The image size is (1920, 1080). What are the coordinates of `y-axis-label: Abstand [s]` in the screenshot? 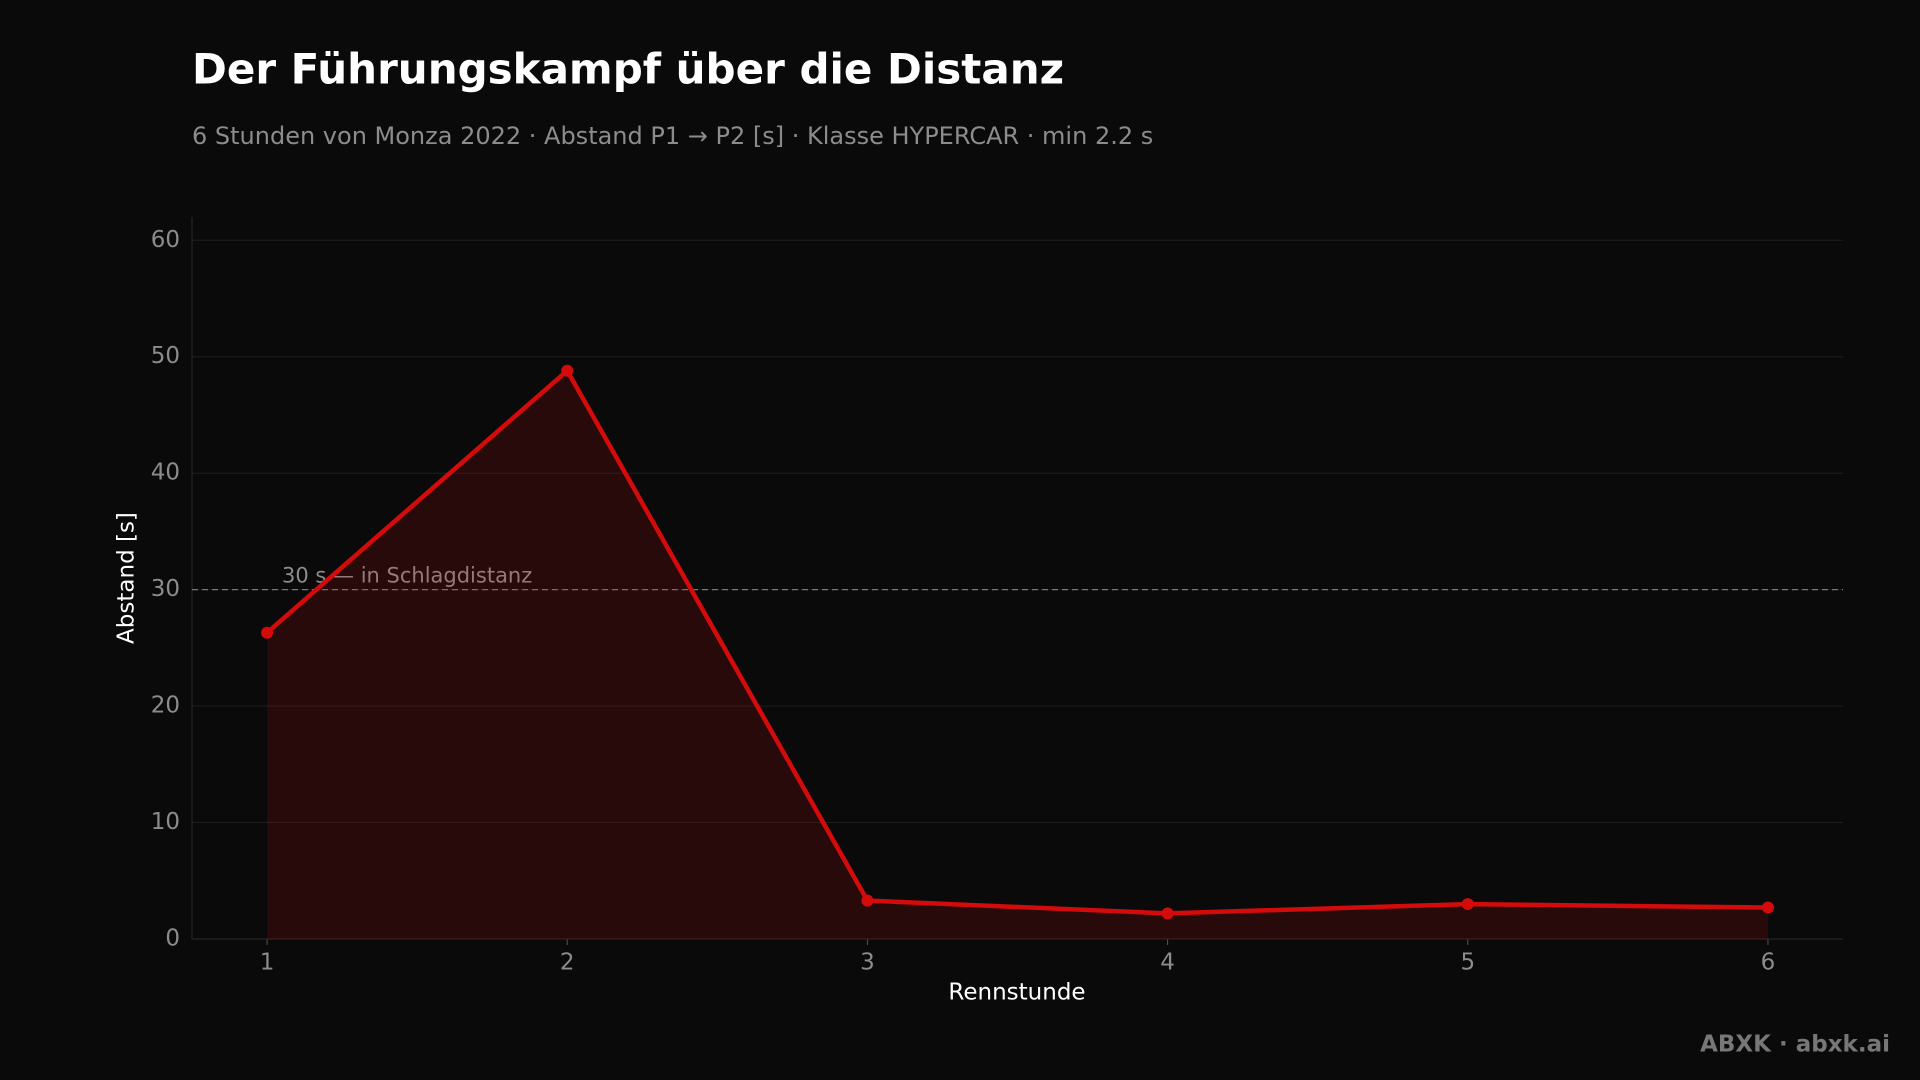 It's located at (127, 578).